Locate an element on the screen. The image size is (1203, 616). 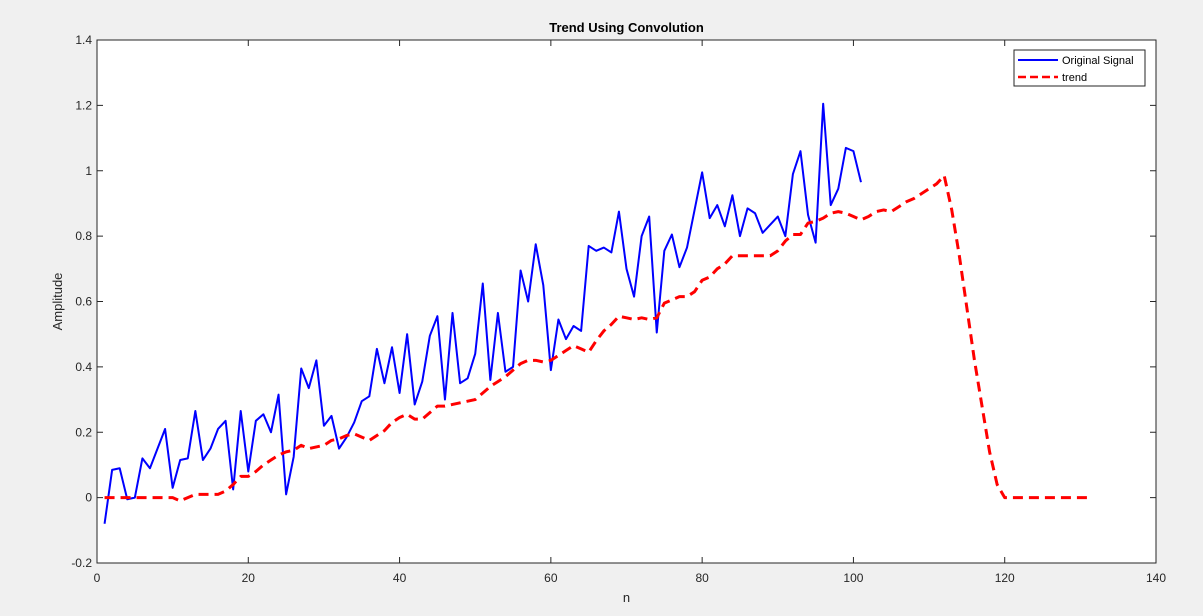
x-axis-label: n is located at coordinates (626, 597).